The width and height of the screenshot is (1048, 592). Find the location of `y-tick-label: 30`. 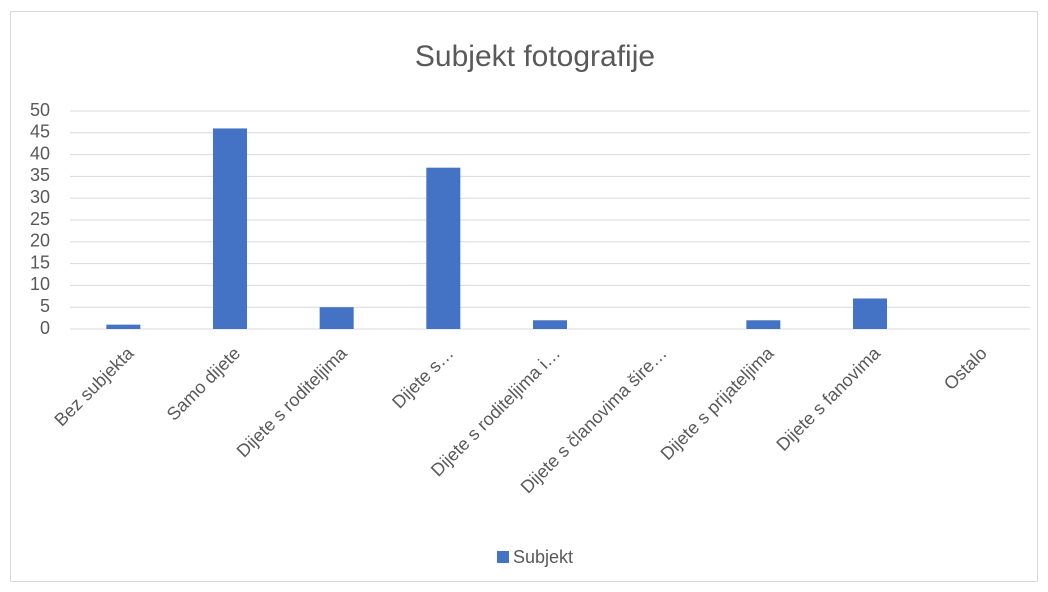

y-tick-label: 30 is located at coordinates (40, 197).